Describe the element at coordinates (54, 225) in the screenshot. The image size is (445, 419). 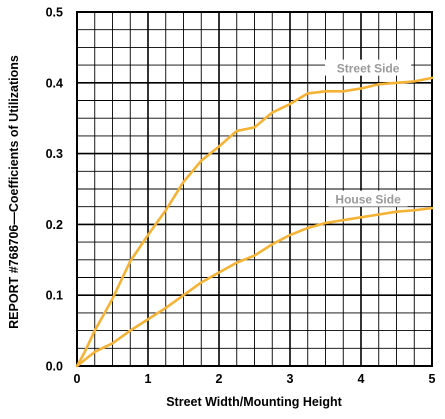
I see `y-tick-label: 0.2` at that location.